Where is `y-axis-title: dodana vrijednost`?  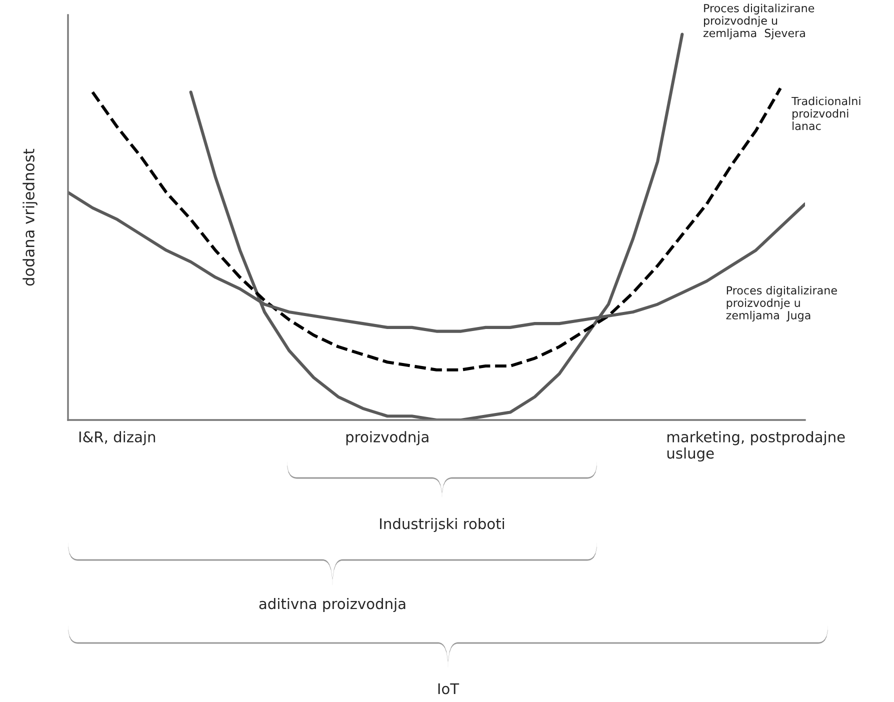
y-axis-title: dodana vrijednost is located at coordinates (30, 217).